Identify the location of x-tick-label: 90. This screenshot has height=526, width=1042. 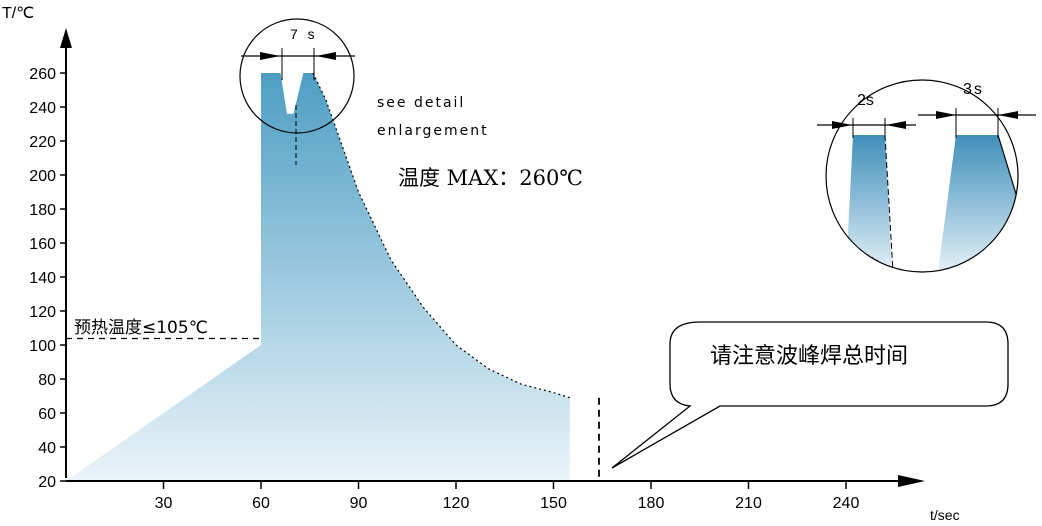
(359, 503).